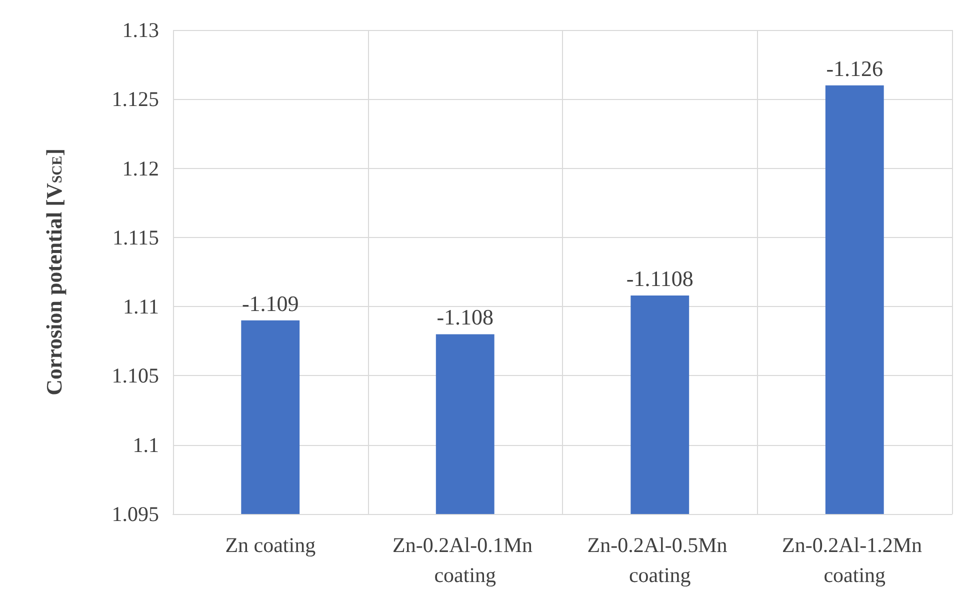  I want to click on annotation: -1.1108, so click(660, 279).